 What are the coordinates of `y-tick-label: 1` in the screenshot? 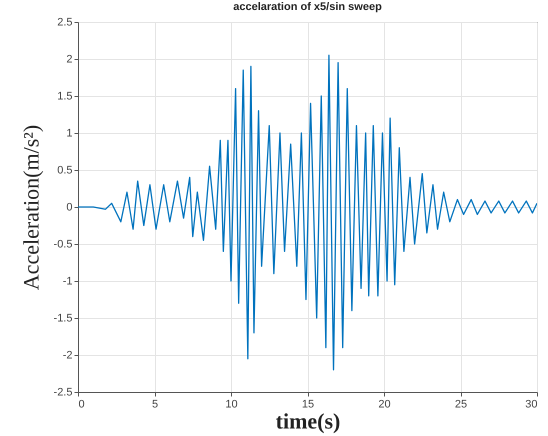 It's located at (69, 134).